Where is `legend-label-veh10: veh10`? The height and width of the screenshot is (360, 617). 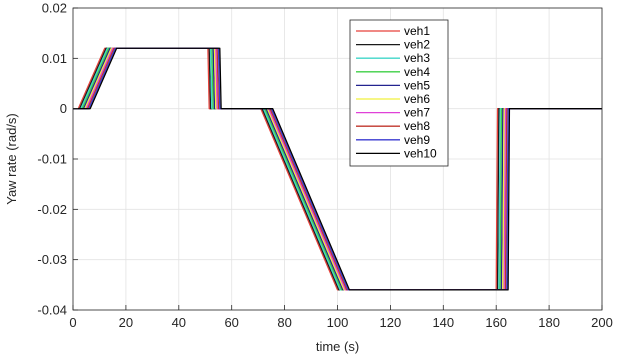 legend-label-veh10: veh10 is located at coordinates (420, 153).